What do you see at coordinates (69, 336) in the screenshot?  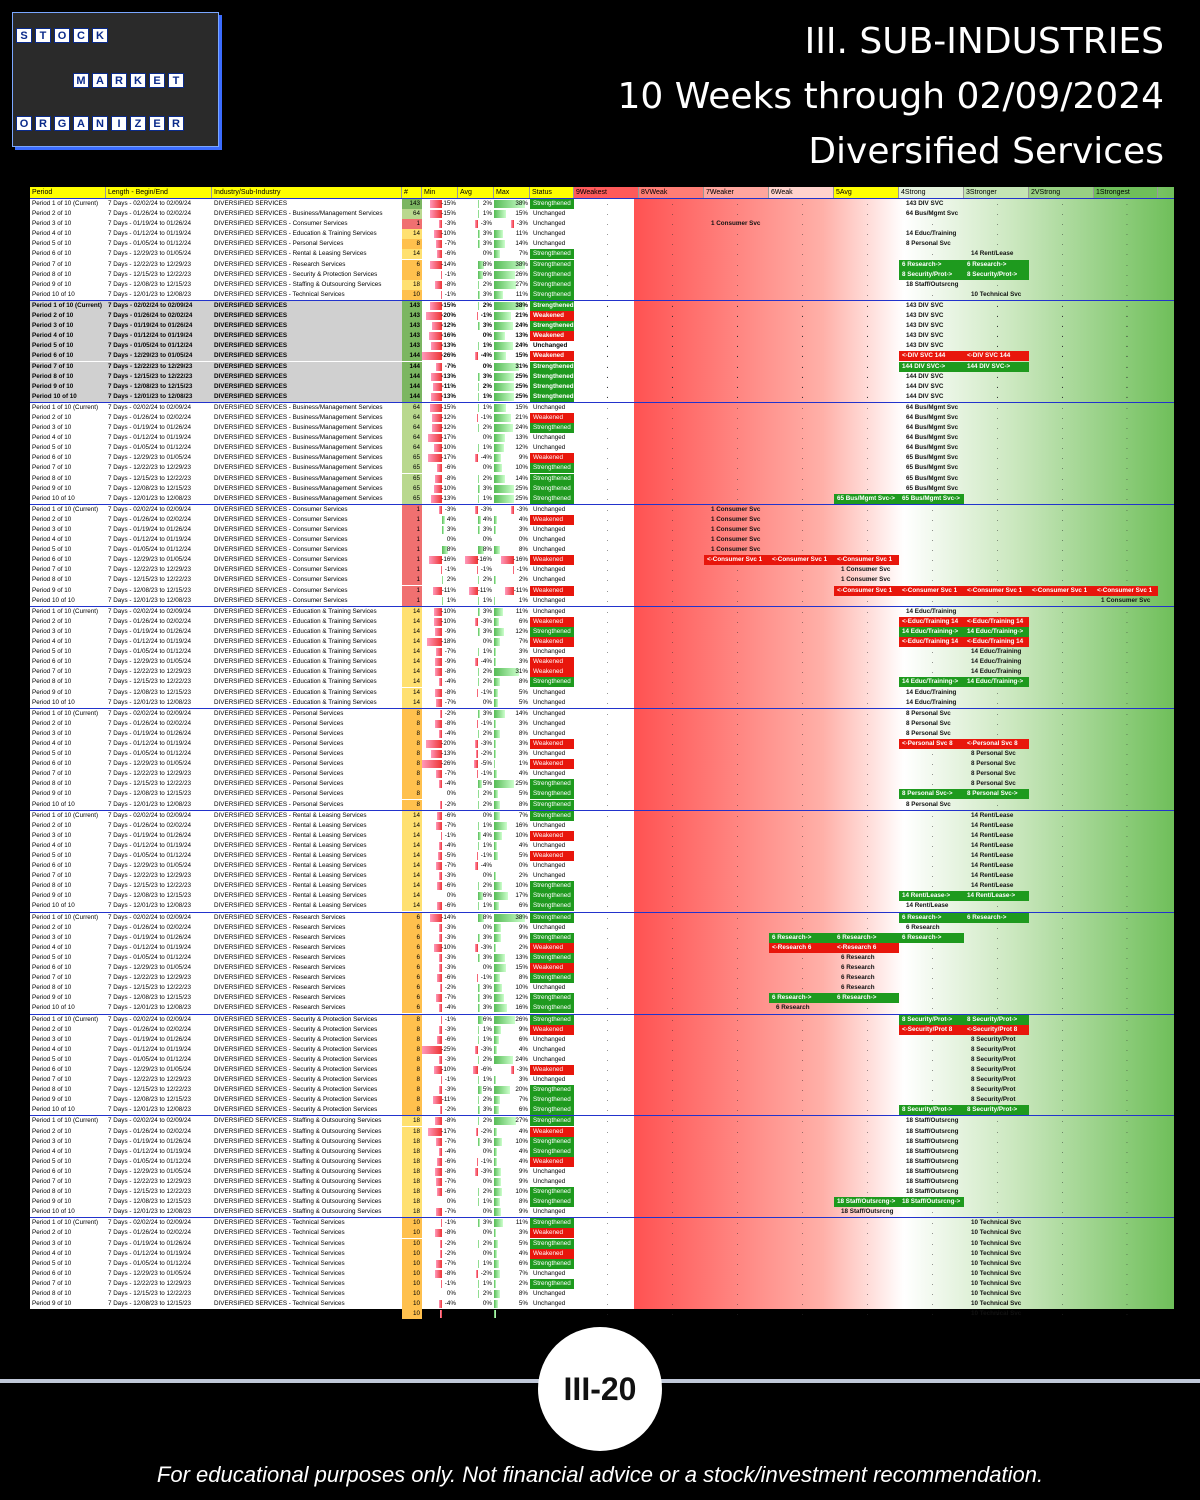 I see `period-cell: Period 4 of 10` at bounding box center [69, 336].